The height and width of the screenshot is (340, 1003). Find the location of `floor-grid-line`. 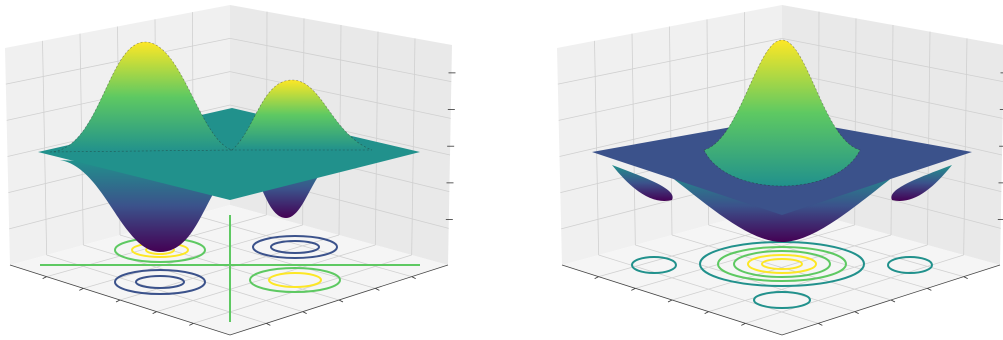

floor-grid-line is located at coordinates (854, 289).